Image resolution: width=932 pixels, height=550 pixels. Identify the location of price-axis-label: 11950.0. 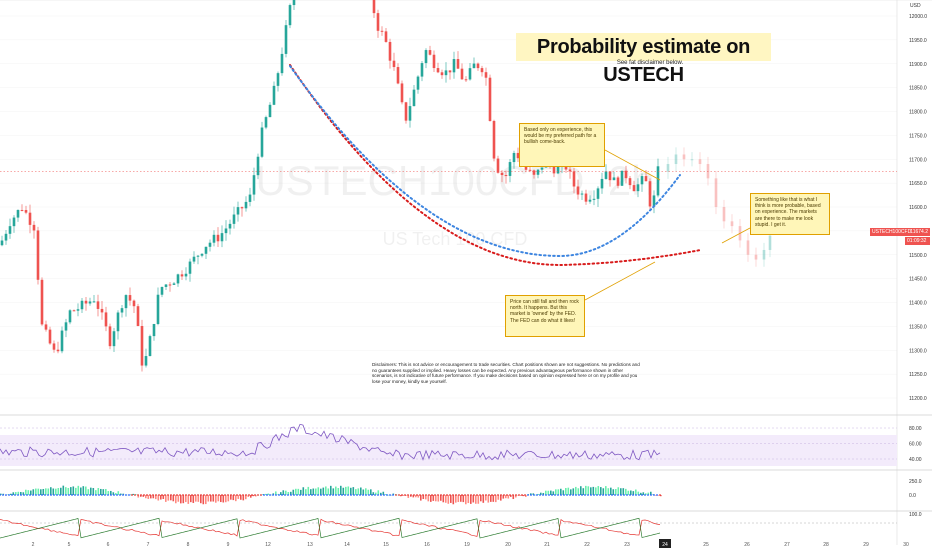
(918, 41).